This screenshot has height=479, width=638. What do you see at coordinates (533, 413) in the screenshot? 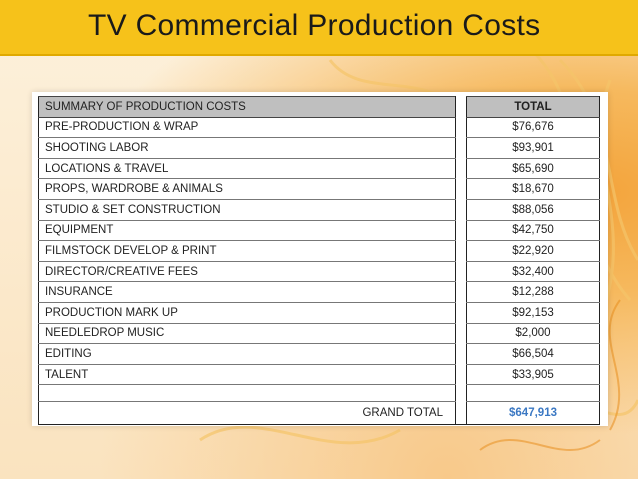
I see `grand-total-value: $647,913` at bounding box center [533, 413].